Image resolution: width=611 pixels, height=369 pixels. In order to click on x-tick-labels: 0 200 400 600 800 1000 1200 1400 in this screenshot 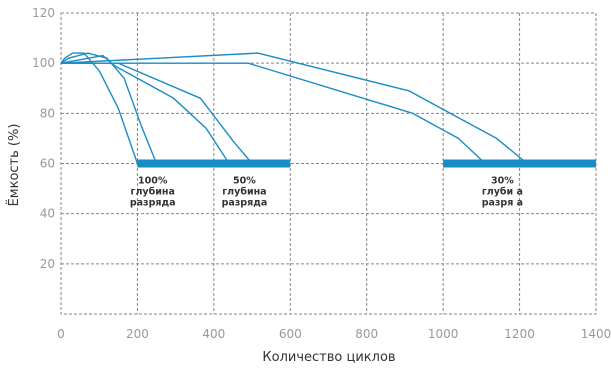, I will do `click(334, 334)`.